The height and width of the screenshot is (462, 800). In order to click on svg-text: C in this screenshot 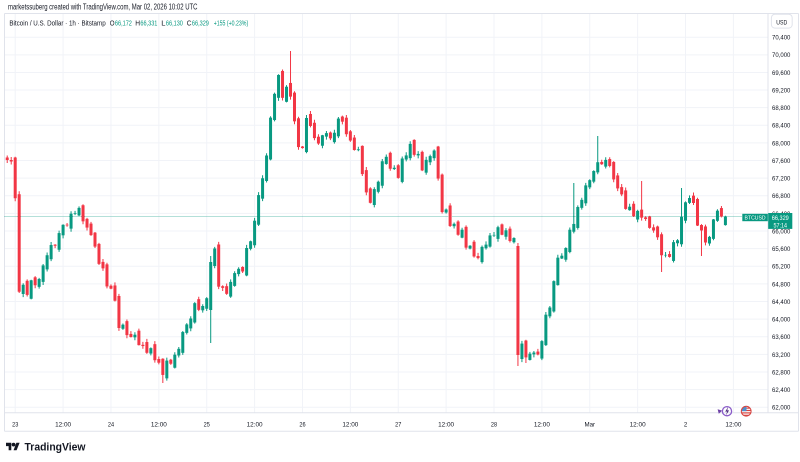, I will do `click(189, 22)`.